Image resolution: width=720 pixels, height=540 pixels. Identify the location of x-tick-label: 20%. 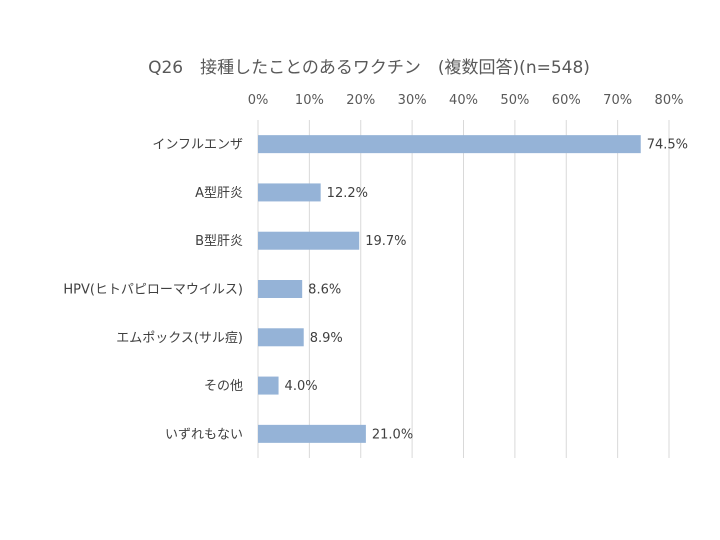
(360, 100).